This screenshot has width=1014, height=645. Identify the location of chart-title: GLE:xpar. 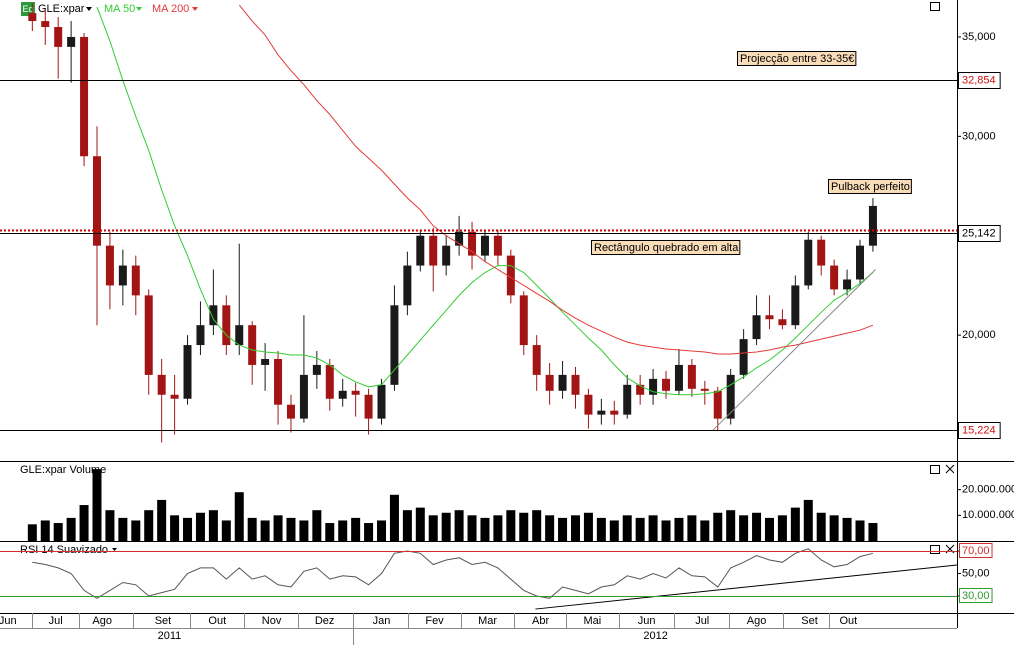
(61, 9).